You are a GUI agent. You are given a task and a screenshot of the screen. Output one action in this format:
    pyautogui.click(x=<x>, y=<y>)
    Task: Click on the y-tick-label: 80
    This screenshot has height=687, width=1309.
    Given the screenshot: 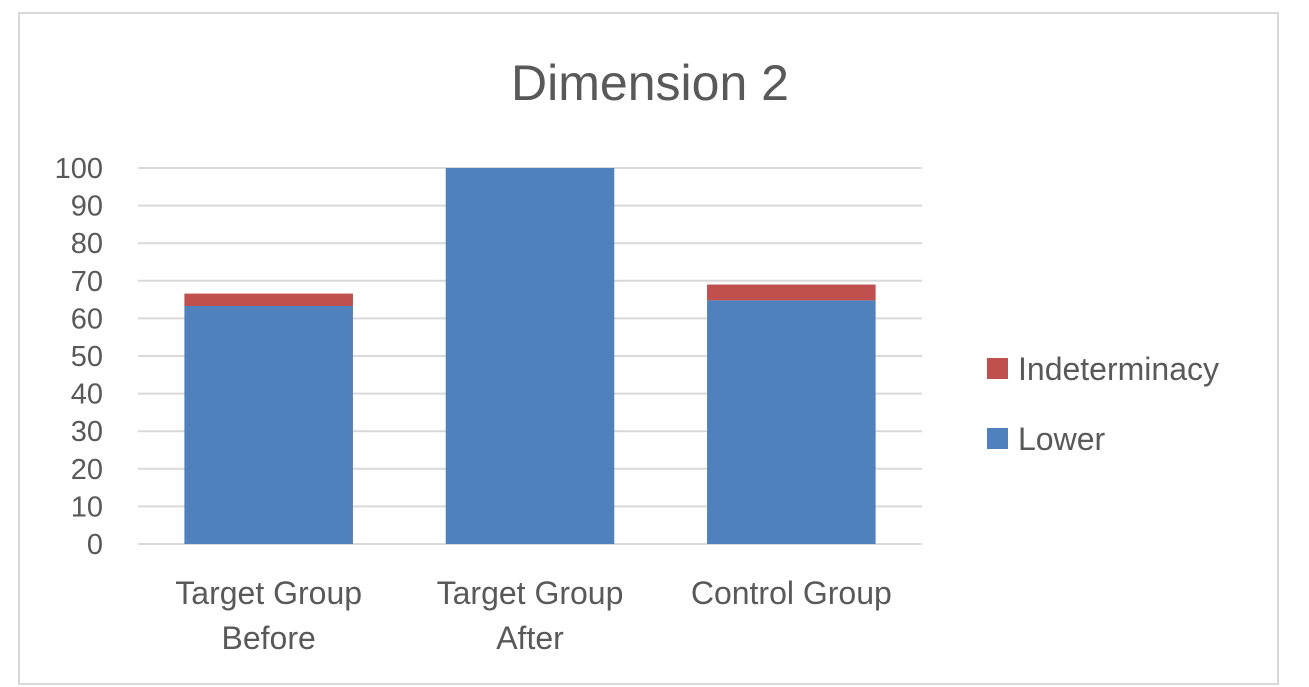 What is the action you would take?
    pyautogui.click(x=87, y=244)
    